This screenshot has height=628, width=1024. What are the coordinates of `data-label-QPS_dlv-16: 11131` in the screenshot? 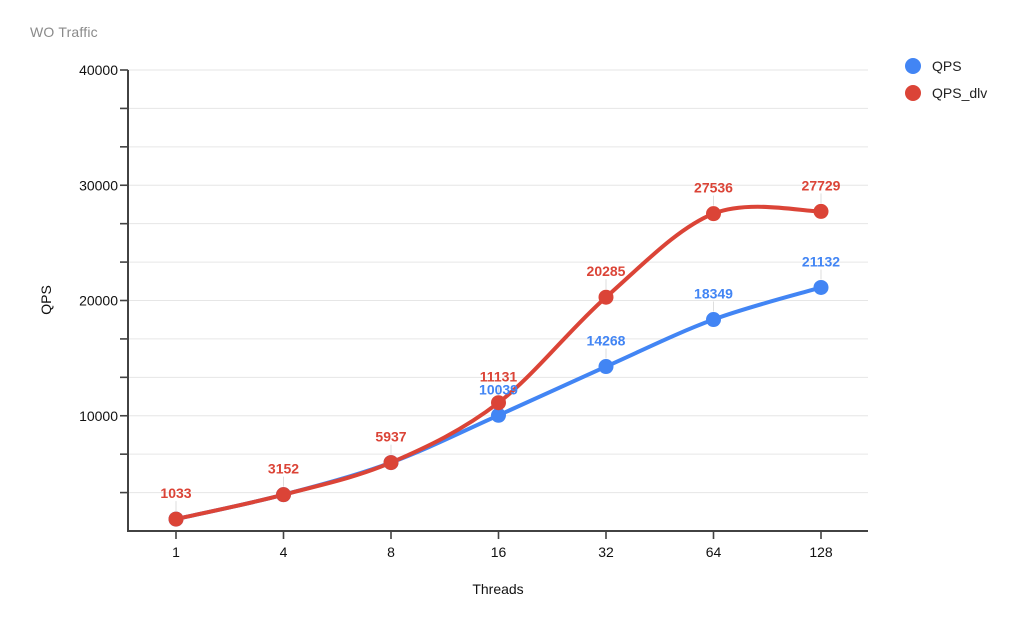 It's located at (499, 377).